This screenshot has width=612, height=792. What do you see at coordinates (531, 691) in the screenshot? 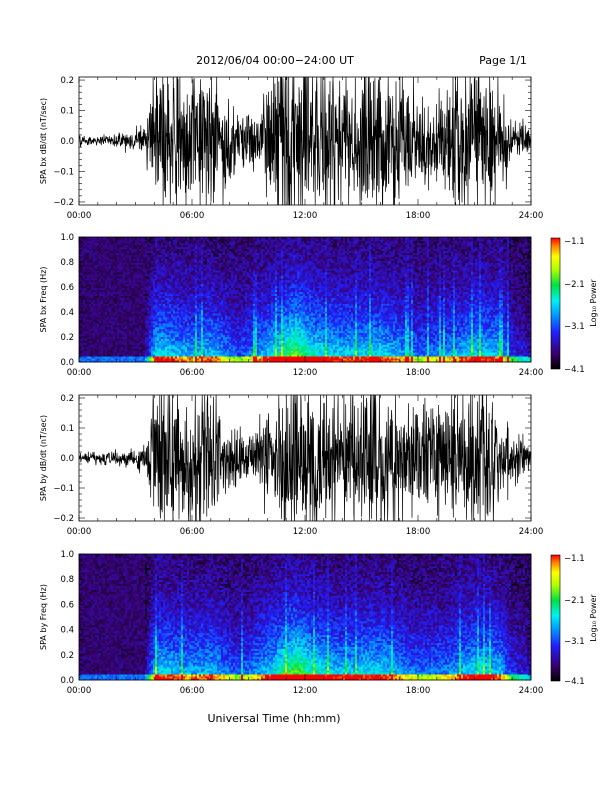
I see `x-tick-label-by-freq: 24:00` at bounding box center [531, 691].